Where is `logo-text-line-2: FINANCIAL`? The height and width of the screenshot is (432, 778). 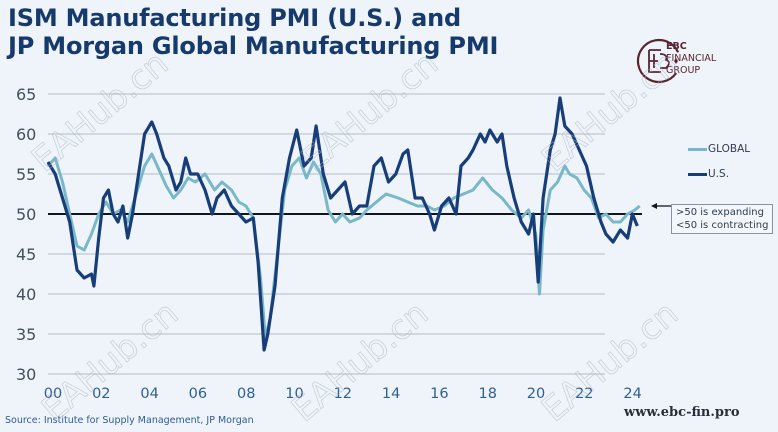 logo-text-line-2: FINANCIAL is located at coordinates (691, 58).